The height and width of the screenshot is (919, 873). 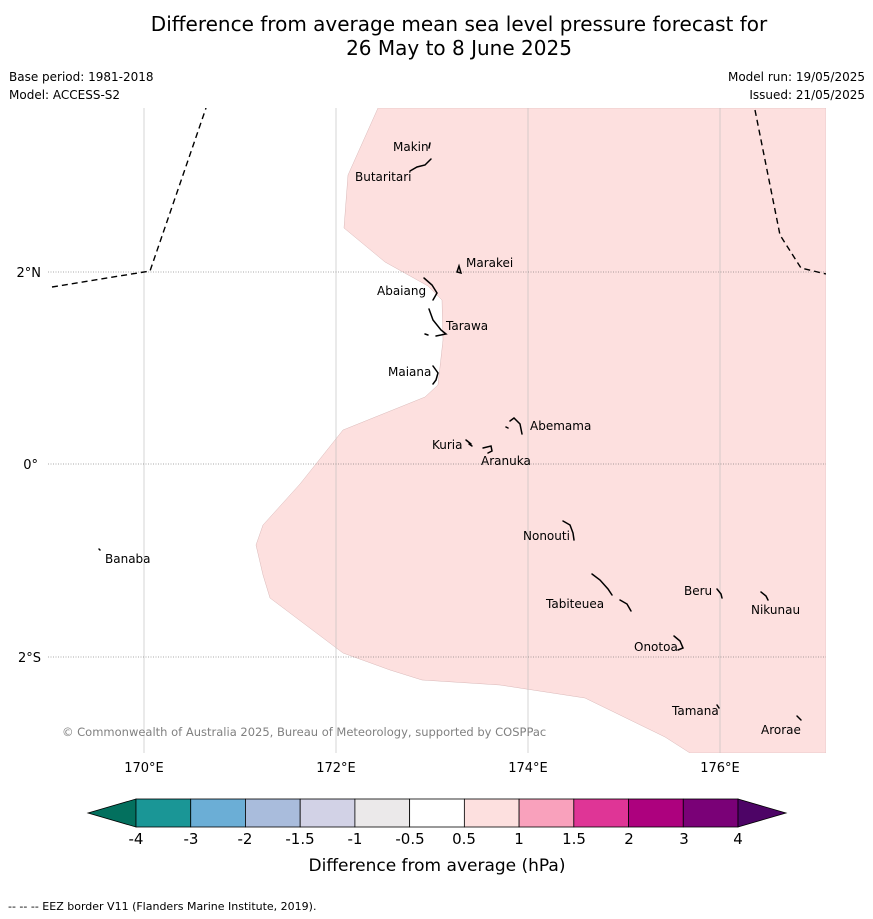 I want to click on lat-tick-labels: 2°N 0° 2°S, so click(x=29, y=466).